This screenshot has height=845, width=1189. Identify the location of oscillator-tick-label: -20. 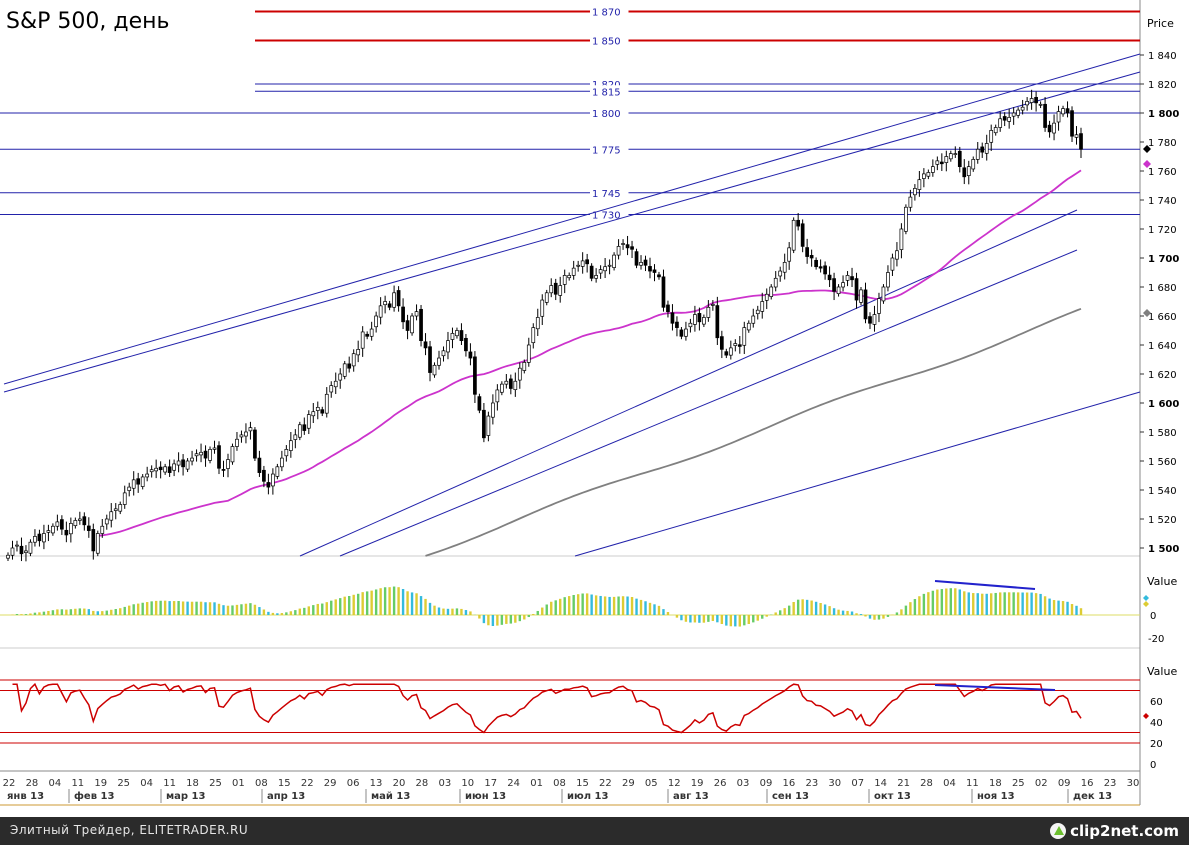
(1156, 639).